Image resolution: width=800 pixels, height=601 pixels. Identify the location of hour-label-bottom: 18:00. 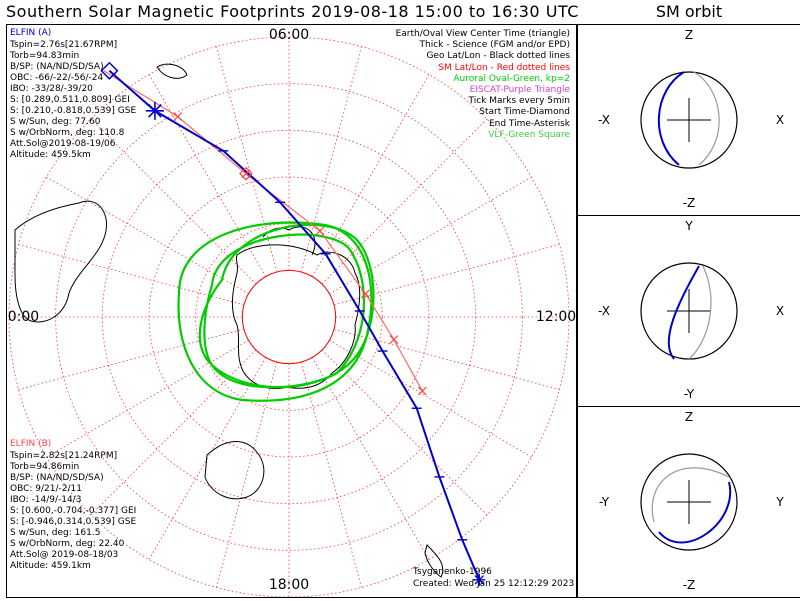
(289, 585).